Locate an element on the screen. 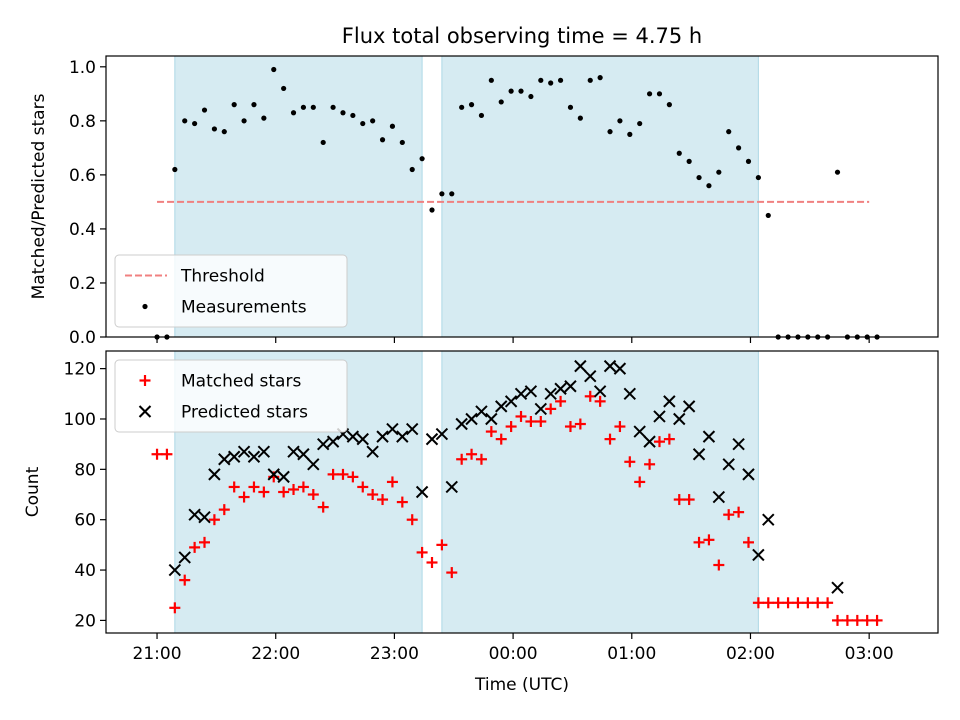  y-axis-label: Count is located at coordinates (33, 491).